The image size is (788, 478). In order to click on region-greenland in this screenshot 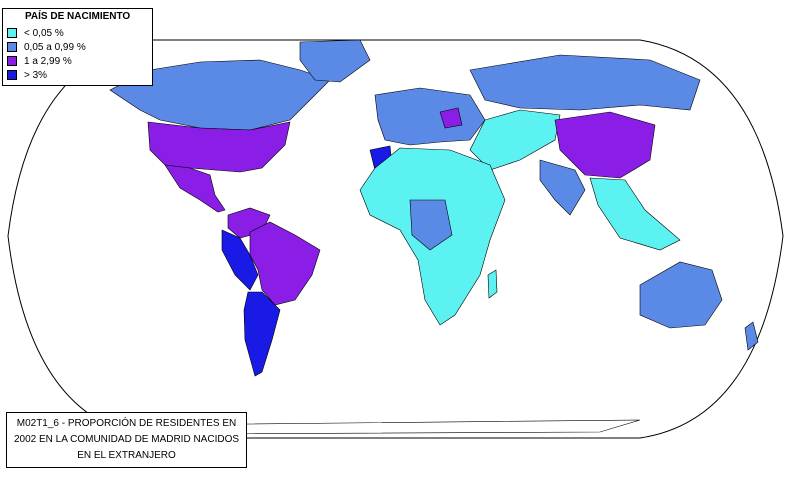, I will do `click(335, 61)`.